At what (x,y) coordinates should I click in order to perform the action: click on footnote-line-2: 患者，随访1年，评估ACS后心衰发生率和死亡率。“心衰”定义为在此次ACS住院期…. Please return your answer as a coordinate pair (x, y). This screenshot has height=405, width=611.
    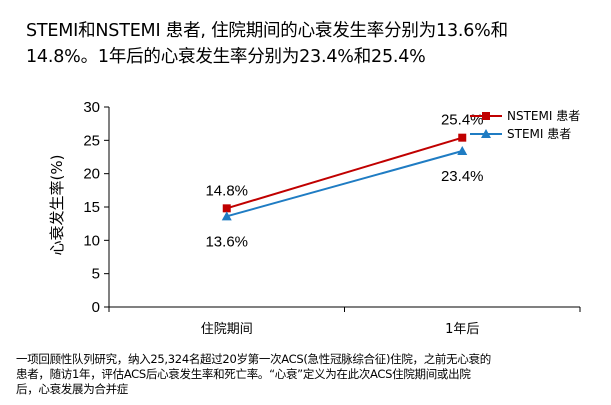
    Looking at the image, I should click on (243, 374).